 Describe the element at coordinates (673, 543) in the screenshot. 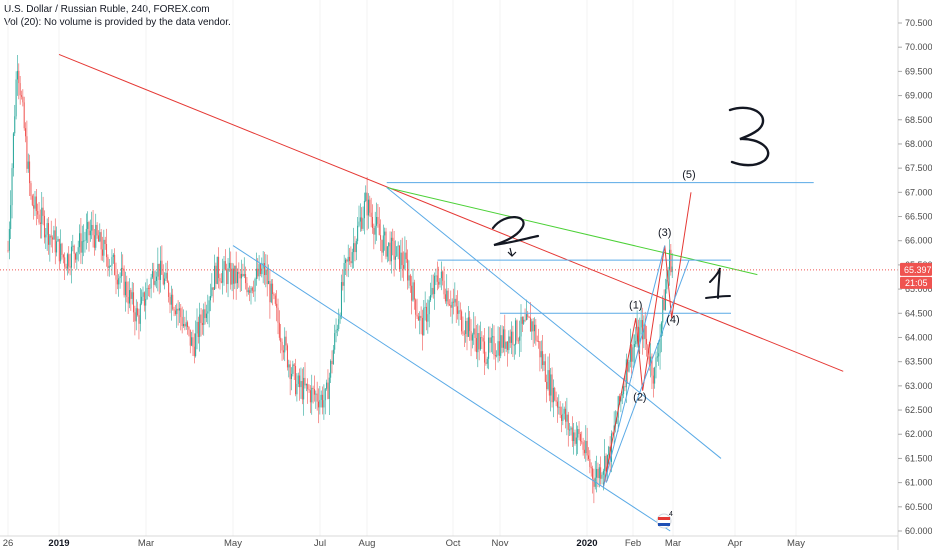

I see `time-tick-label: Mar` at that location.